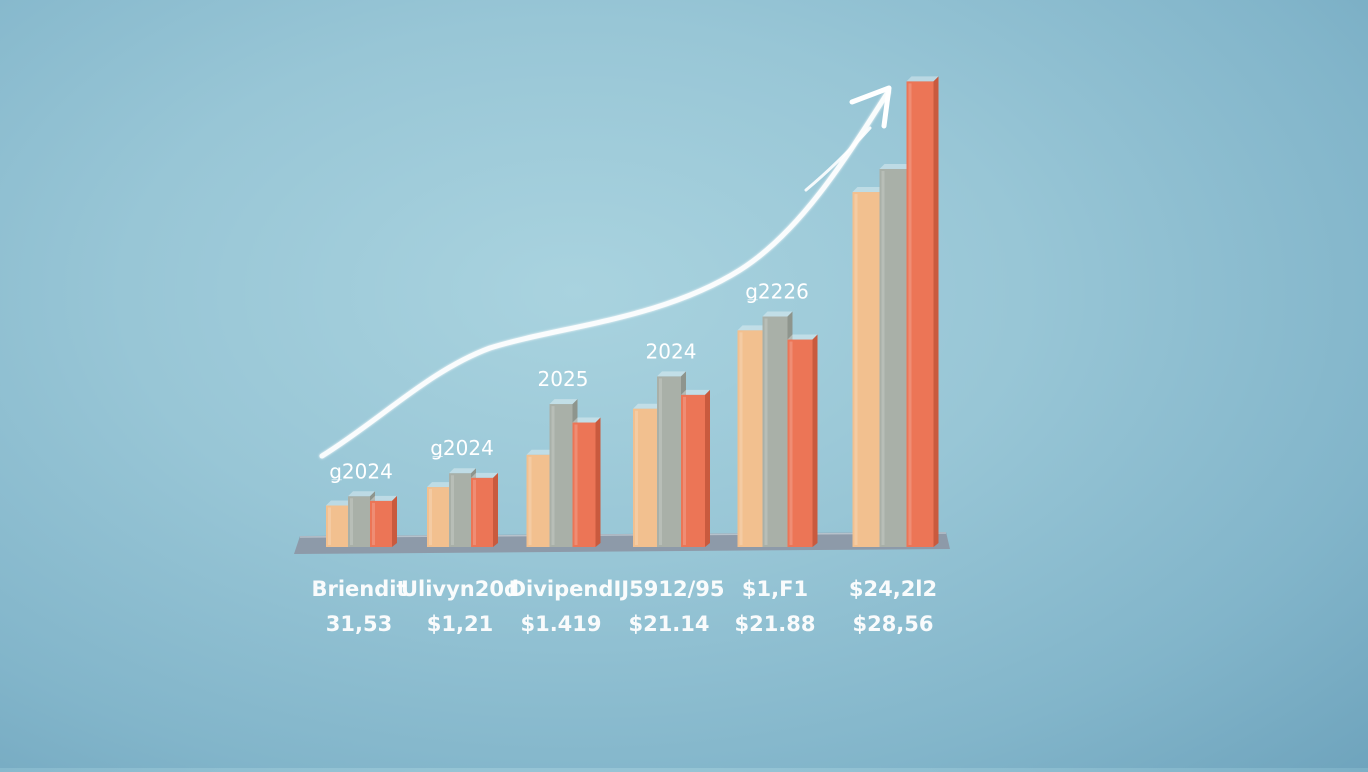 This screenshot has width=1368, height=772. What do you see at coordinates (893, 589) in the screenshot?
I see `category-label-5: $24,2l2` at bounding box center [893, 589].